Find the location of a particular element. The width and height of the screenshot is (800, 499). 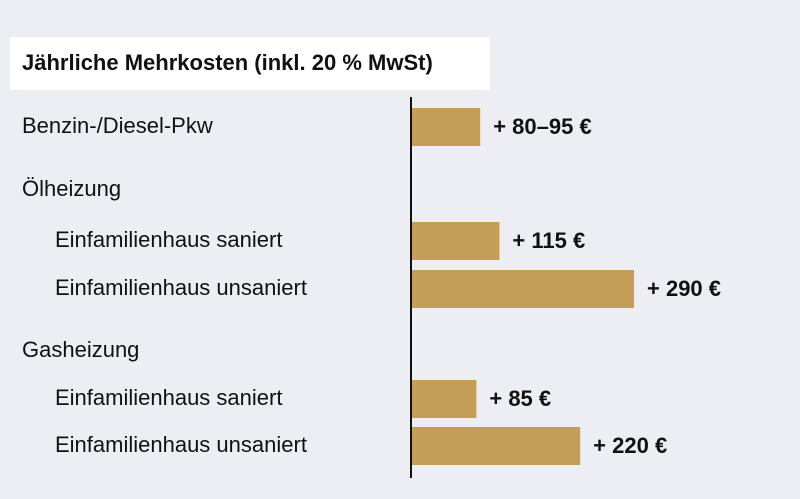

value-label: + 220 € is located at coordinates (630, 445).